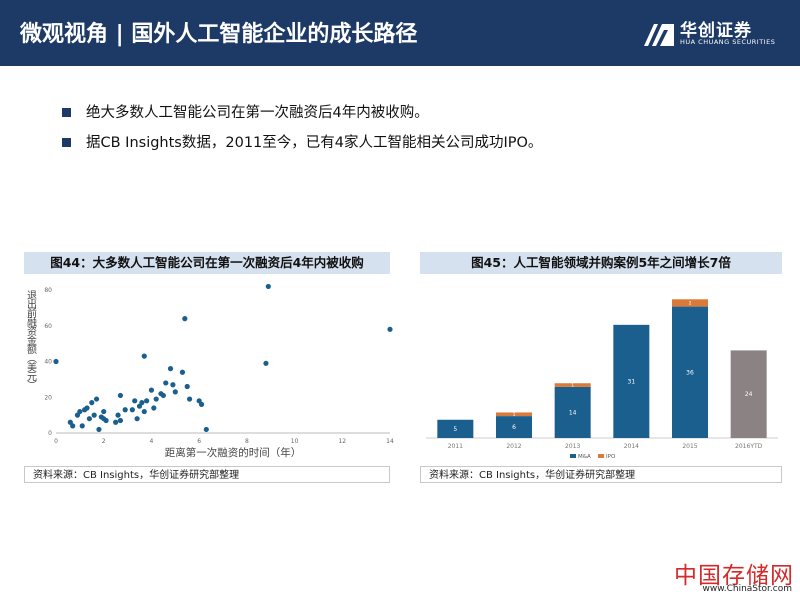  What do you see at coordinates (748, 394) in the screenshot?
I see `bar-2016ytd` at bounding box center [748, 394].